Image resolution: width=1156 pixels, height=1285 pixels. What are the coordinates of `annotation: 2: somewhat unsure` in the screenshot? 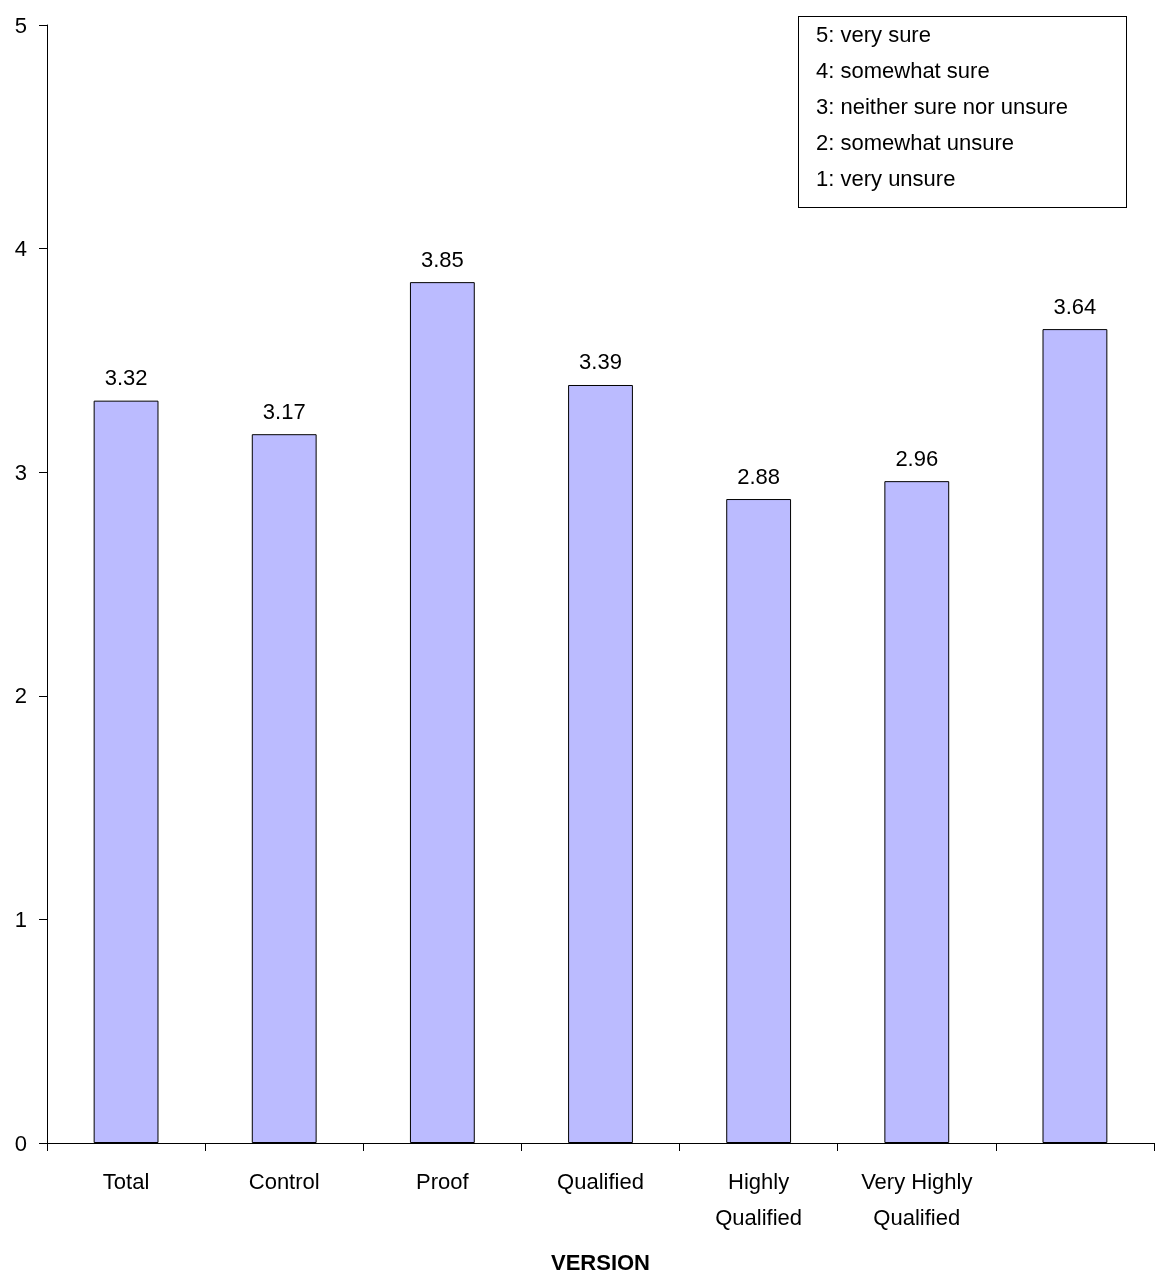 It's located at (916, 143).